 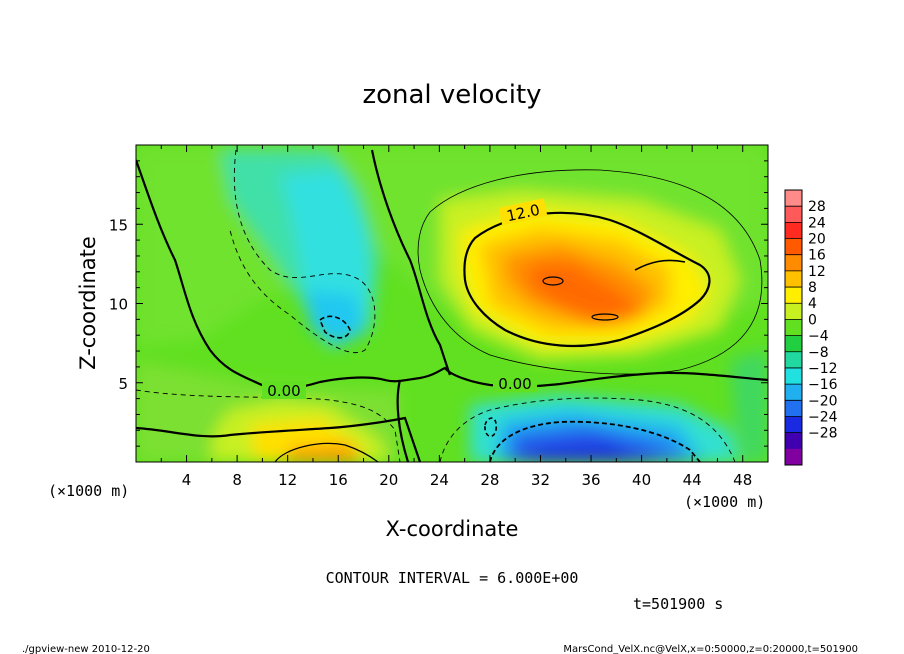 What do you see at coordinates (88, 303) in the screenshot?
I see `y-axis-title: Z-coordinate` at bounding box center [88, 303].